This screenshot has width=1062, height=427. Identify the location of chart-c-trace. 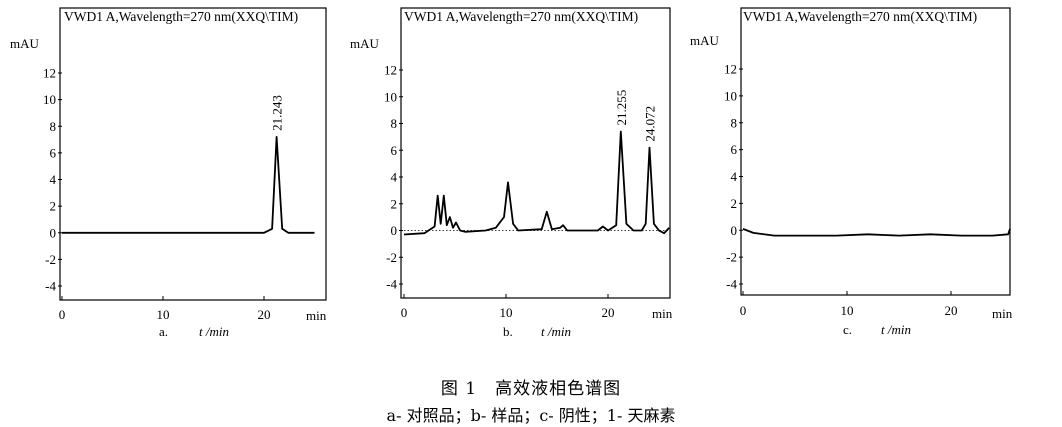
(876, 232).